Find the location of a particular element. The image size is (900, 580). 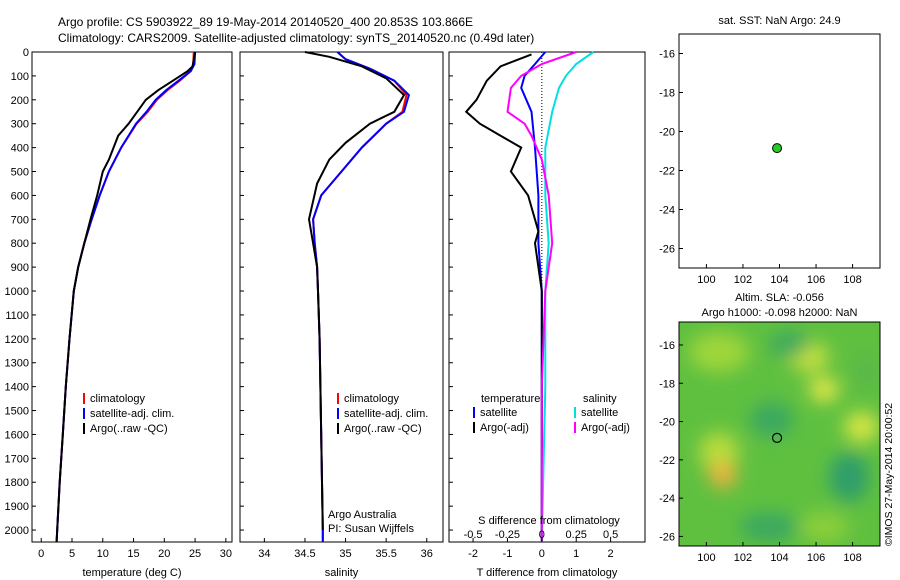

depth-tick-label: 500 is located at coordinates (20, 173).